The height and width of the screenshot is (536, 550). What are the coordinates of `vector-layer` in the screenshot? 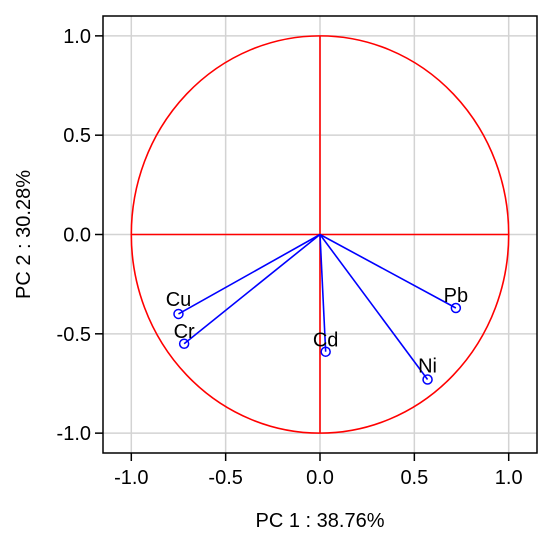 It's located at (317, 309).